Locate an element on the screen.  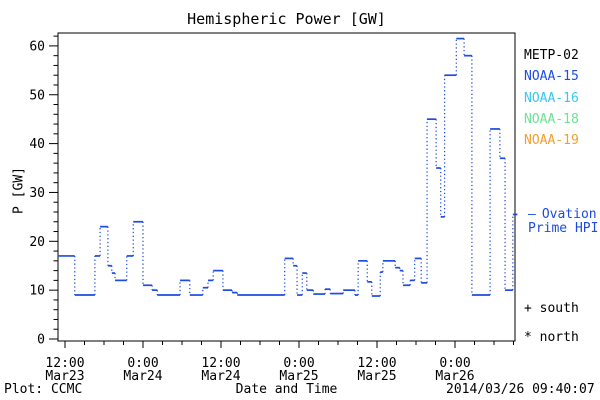
legend-item-noaa-18: NOAA-18 is located at coordinates (551, 119).